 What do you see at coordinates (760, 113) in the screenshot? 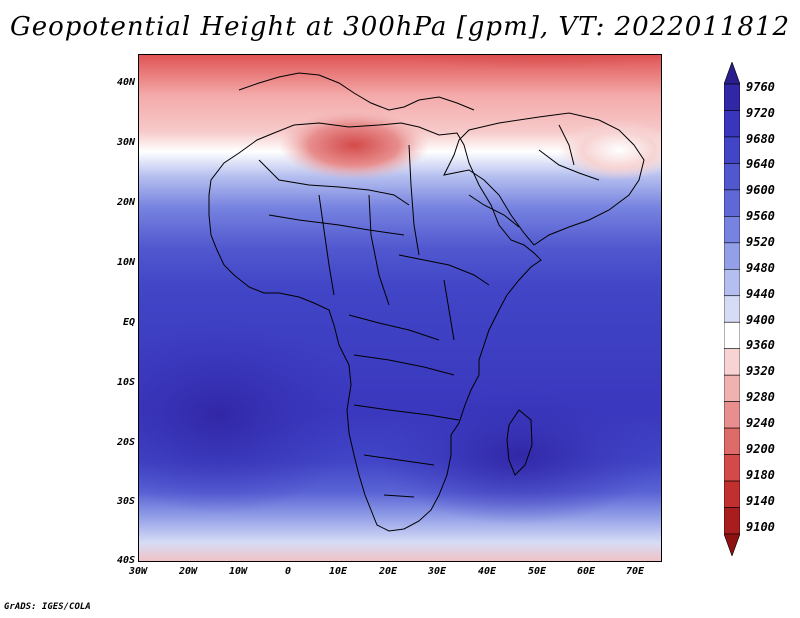
I see `colorbar-label-9720: 9720` at bounding box center [760, 113].